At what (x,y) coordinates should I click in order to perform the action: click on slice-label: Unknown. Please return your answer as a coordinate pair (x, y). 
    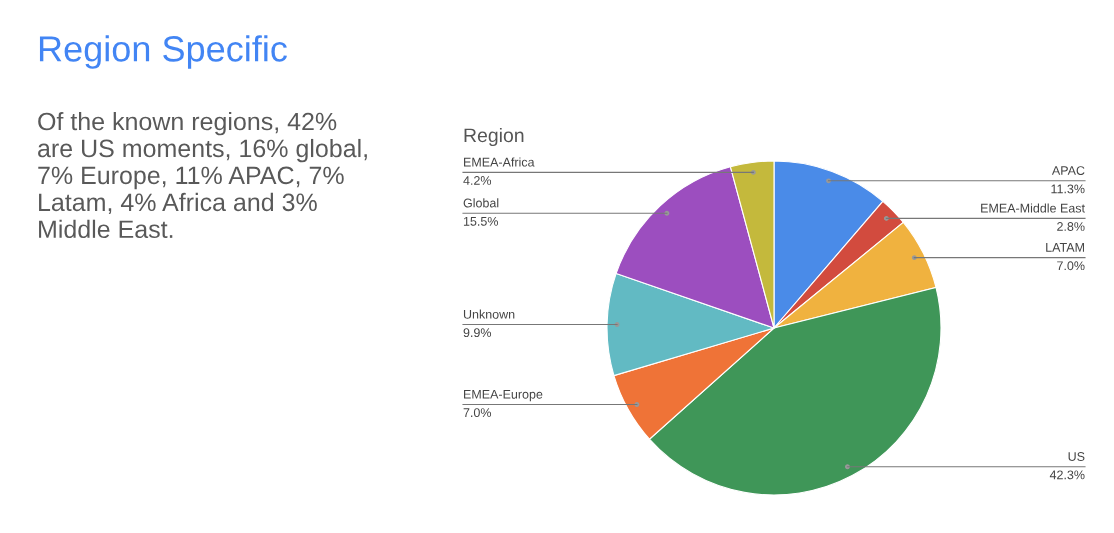
    Looking at the image, I should click on (489, 314).